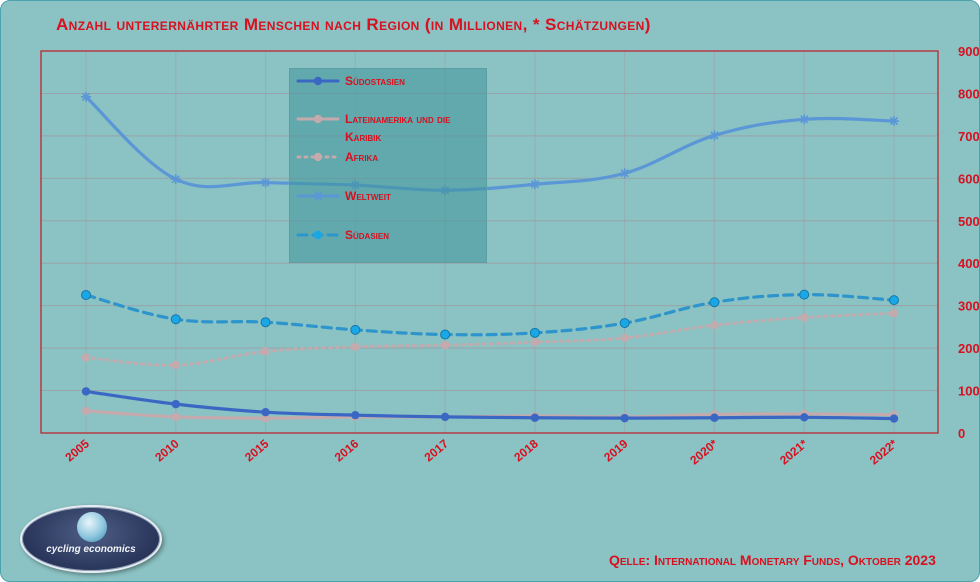 This screenshot has width=980, height=582. What do you see at coordinates (91, 549) in the screenshot?
I see `logo-text: cycling economics` at bounding box center [91, 549].